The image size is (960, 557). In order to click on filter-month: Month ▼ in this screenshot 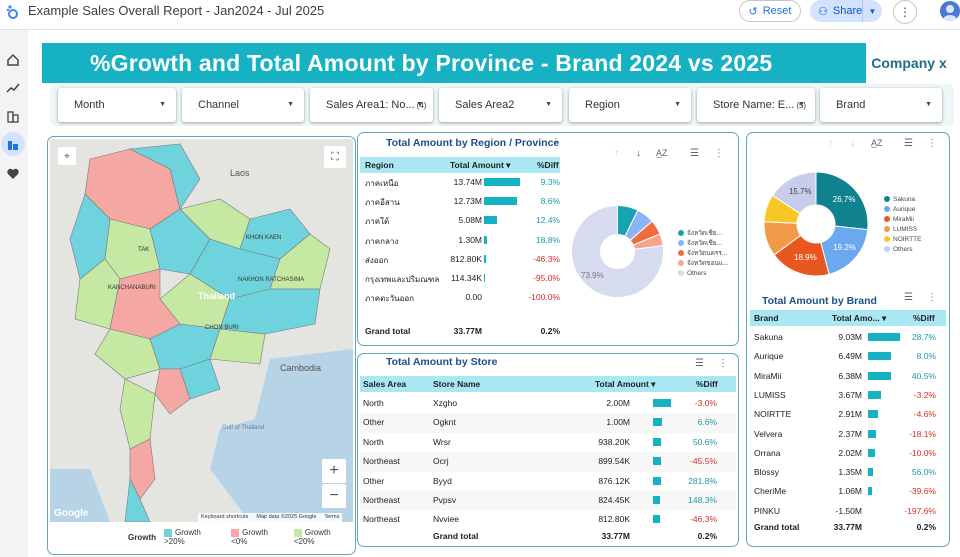, I will do `click(117, 105)`.